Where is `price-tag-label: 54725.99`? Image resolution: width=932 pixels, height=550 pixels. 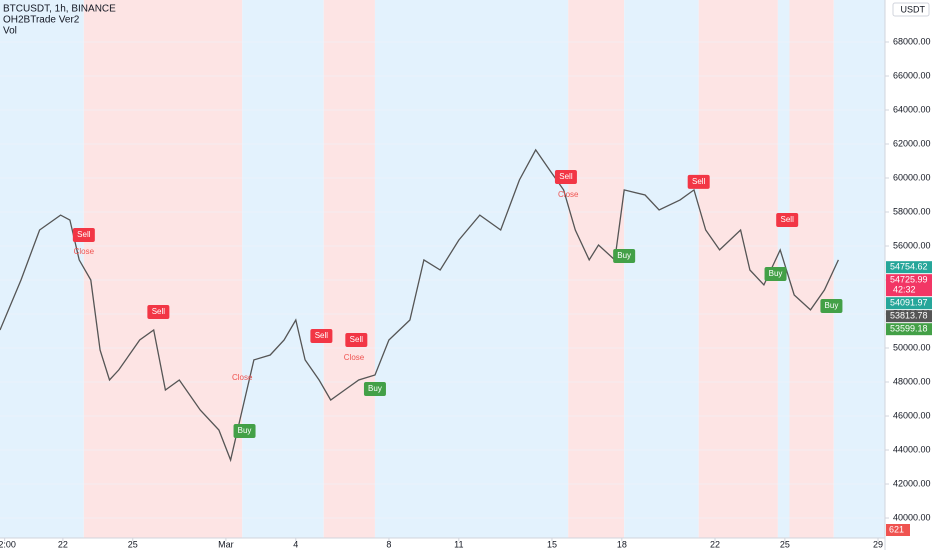 price-tag-label: 54725.99 is located at coordinates (909, 280).